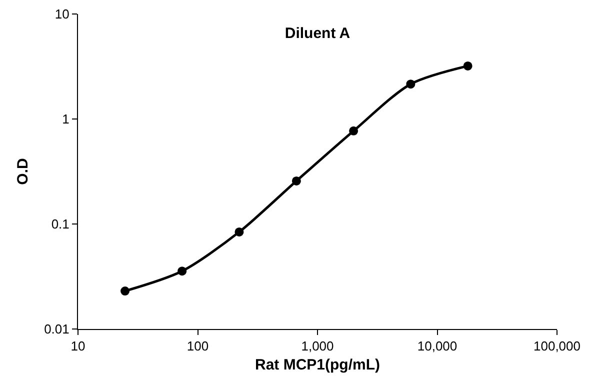 The height and width of the screenshot is (392, 595). I want to click on y-tick-label: 10, so click(62, 14).